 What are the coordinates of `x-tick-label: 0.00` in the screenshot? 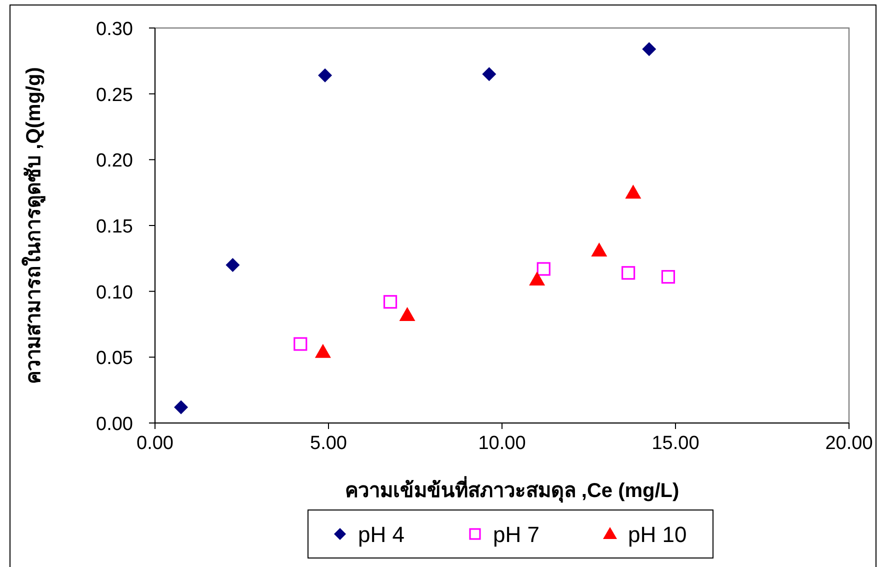 It's located at (155, 443).